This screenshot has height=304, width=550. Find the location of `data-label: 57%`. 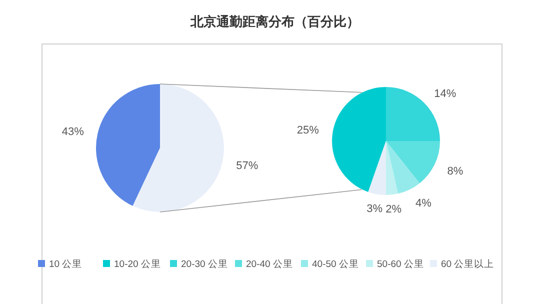

data-label: 57% is located at coordinates (247, 166).